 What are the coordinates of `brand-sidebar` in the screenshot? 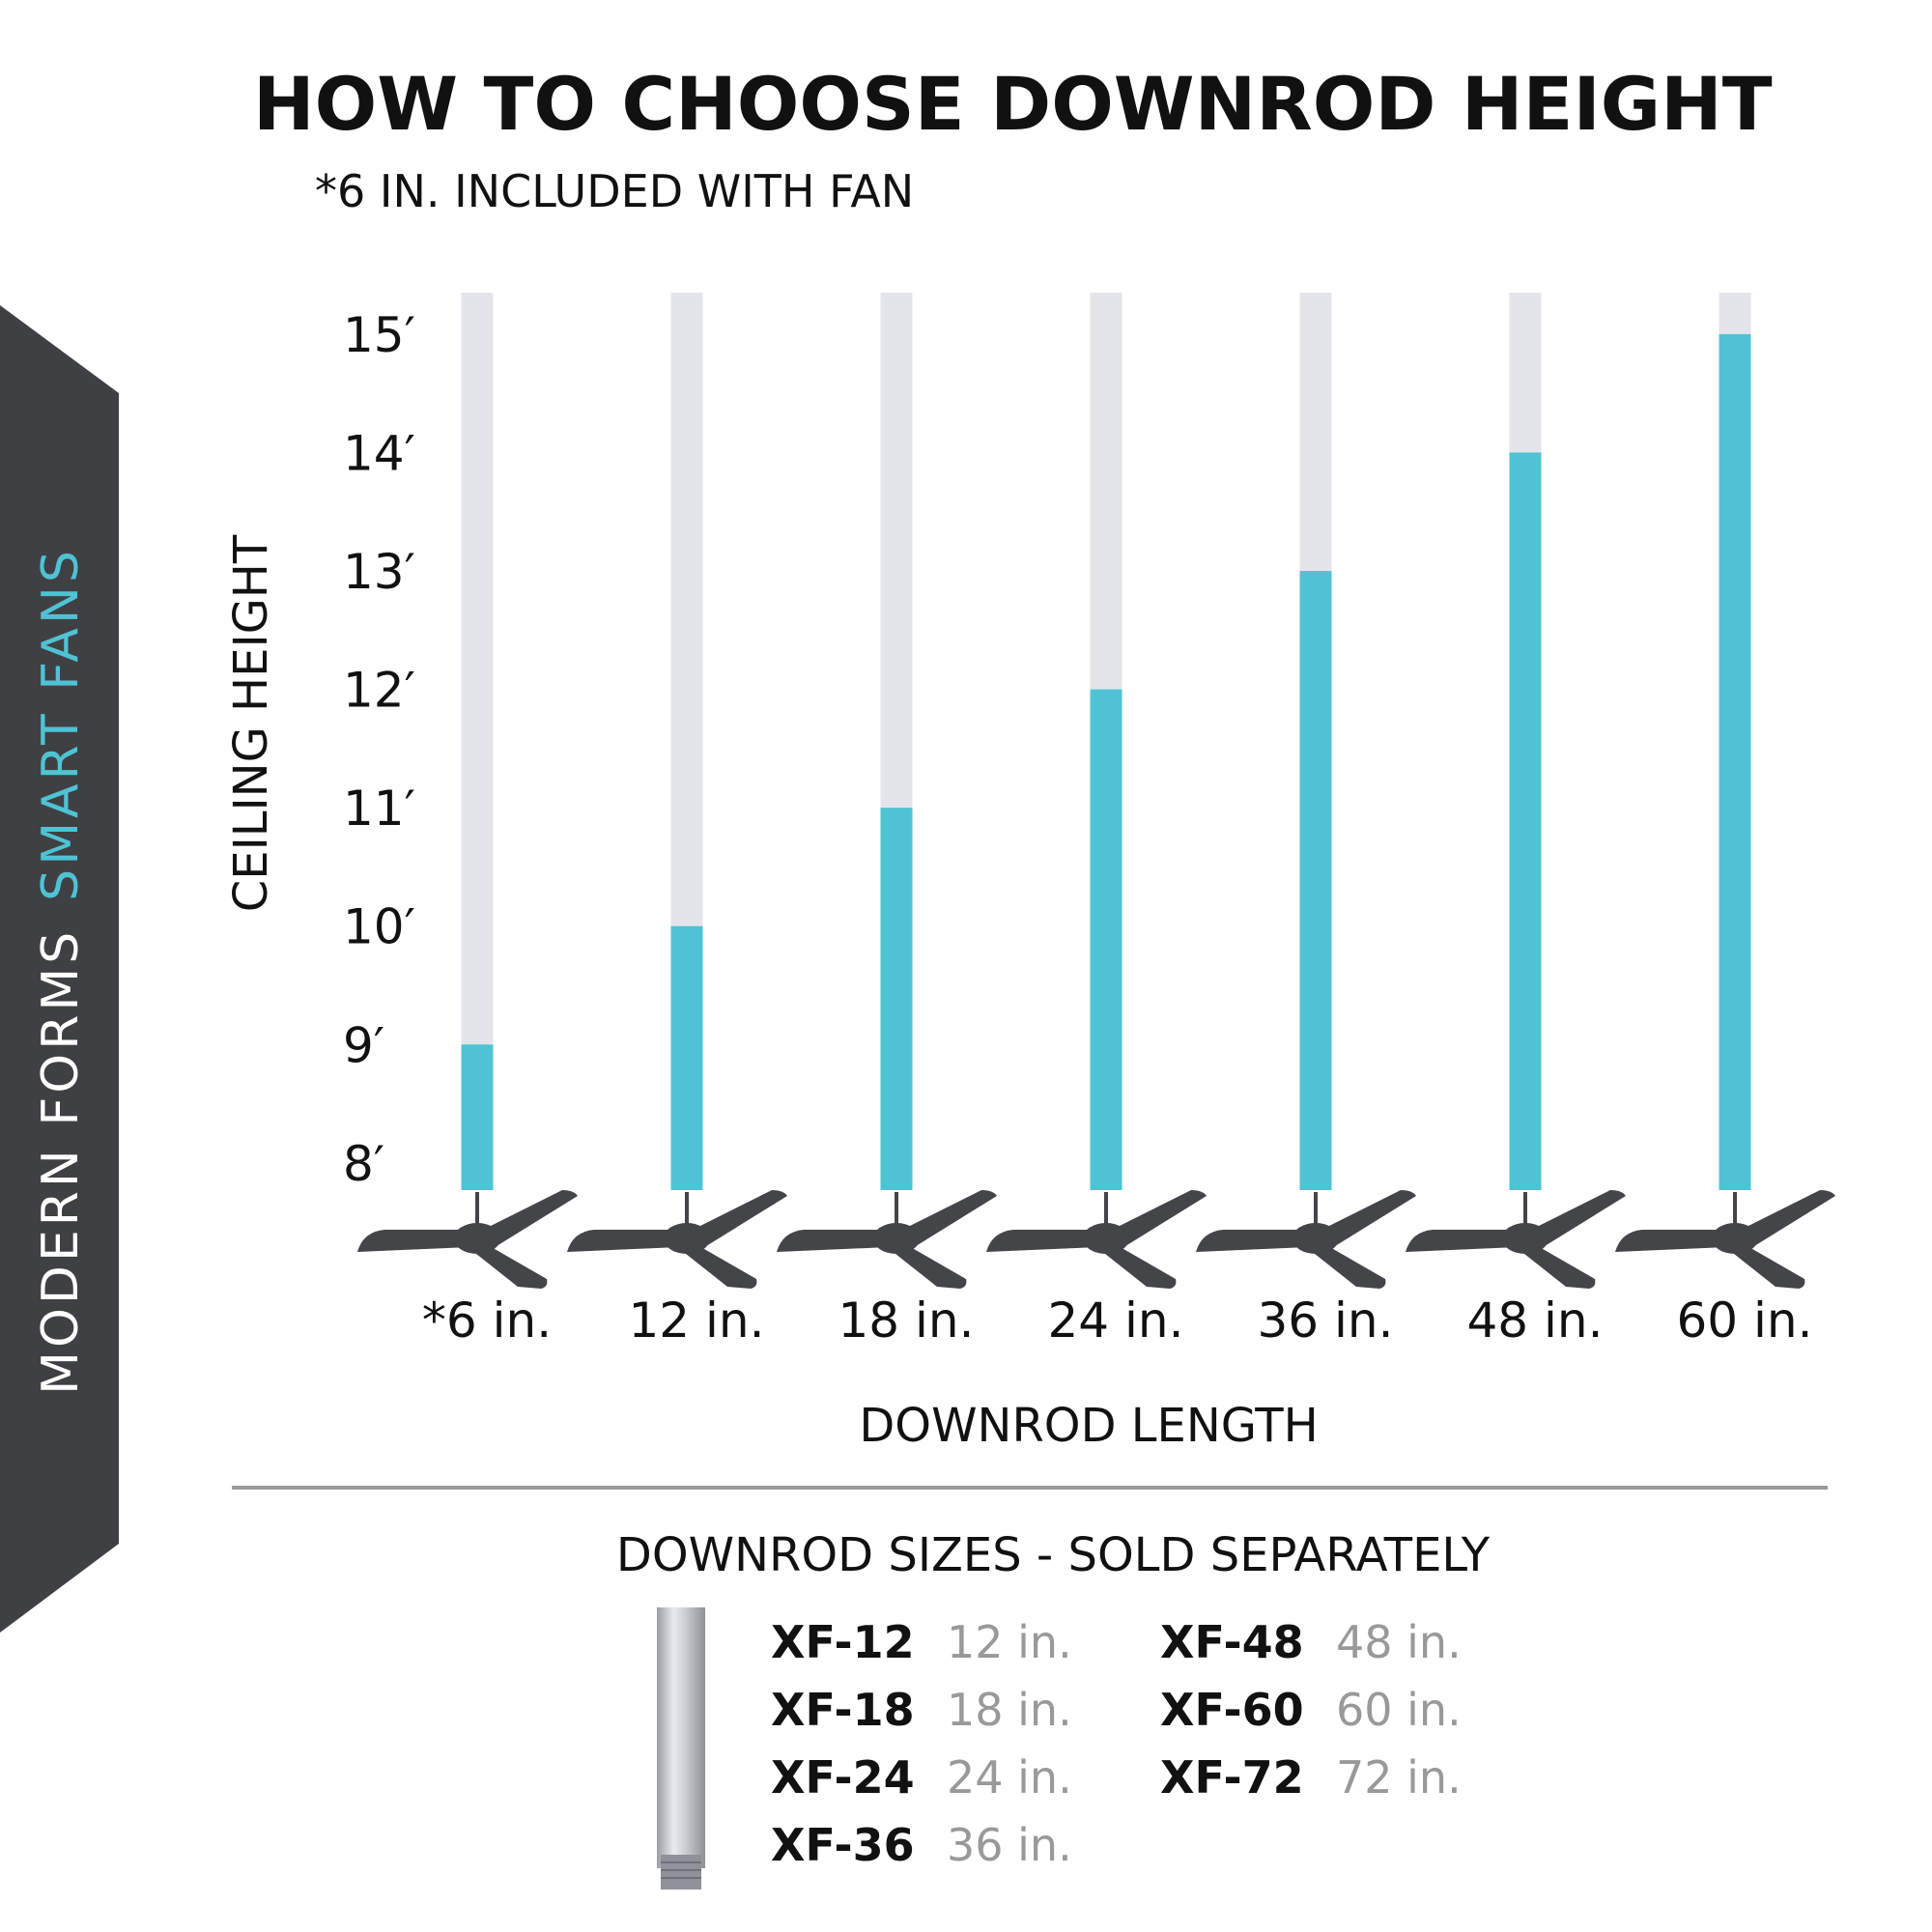 It's located at (59, 969).